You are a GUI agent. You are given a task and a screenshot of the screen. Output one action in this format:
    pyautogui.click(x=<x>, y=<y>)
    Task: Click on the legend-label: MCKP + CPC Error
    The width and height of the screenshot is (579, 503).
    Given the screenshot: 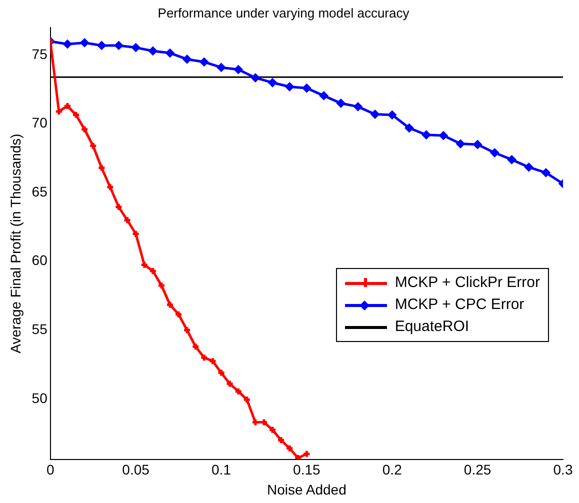 What is the action you would take?
    pyautogui.click(x=459, y=305)
    